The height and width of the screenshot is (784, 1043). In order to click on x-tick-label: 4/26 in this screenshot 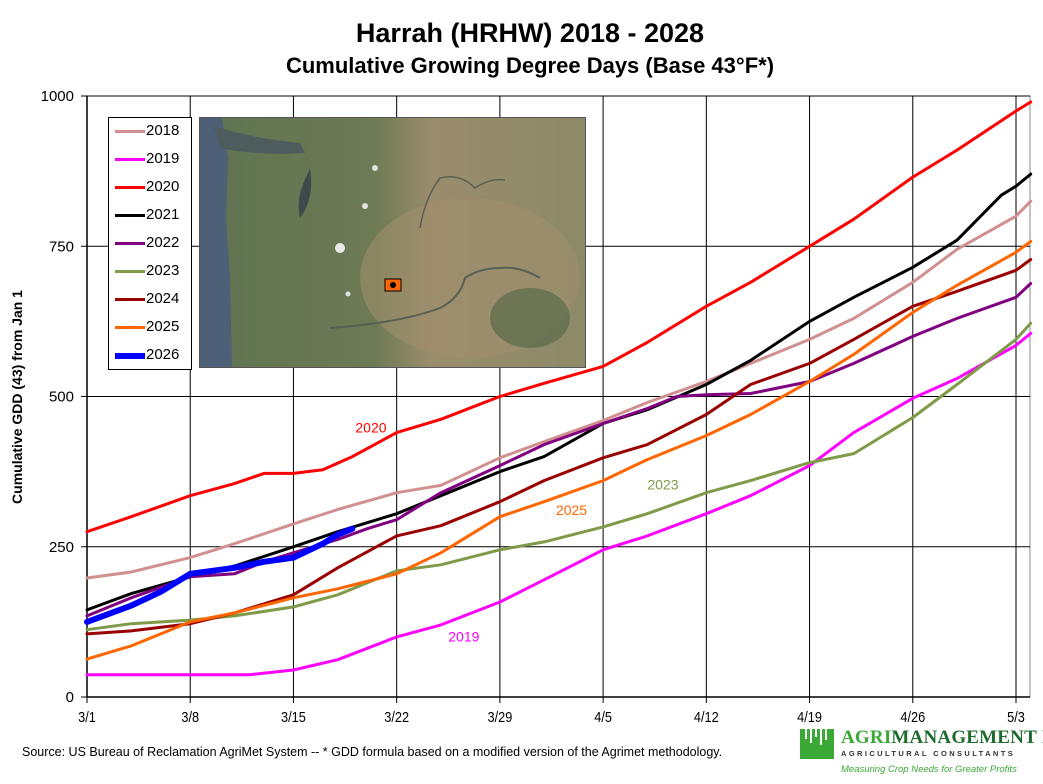, I will do `click(912, 716)`.